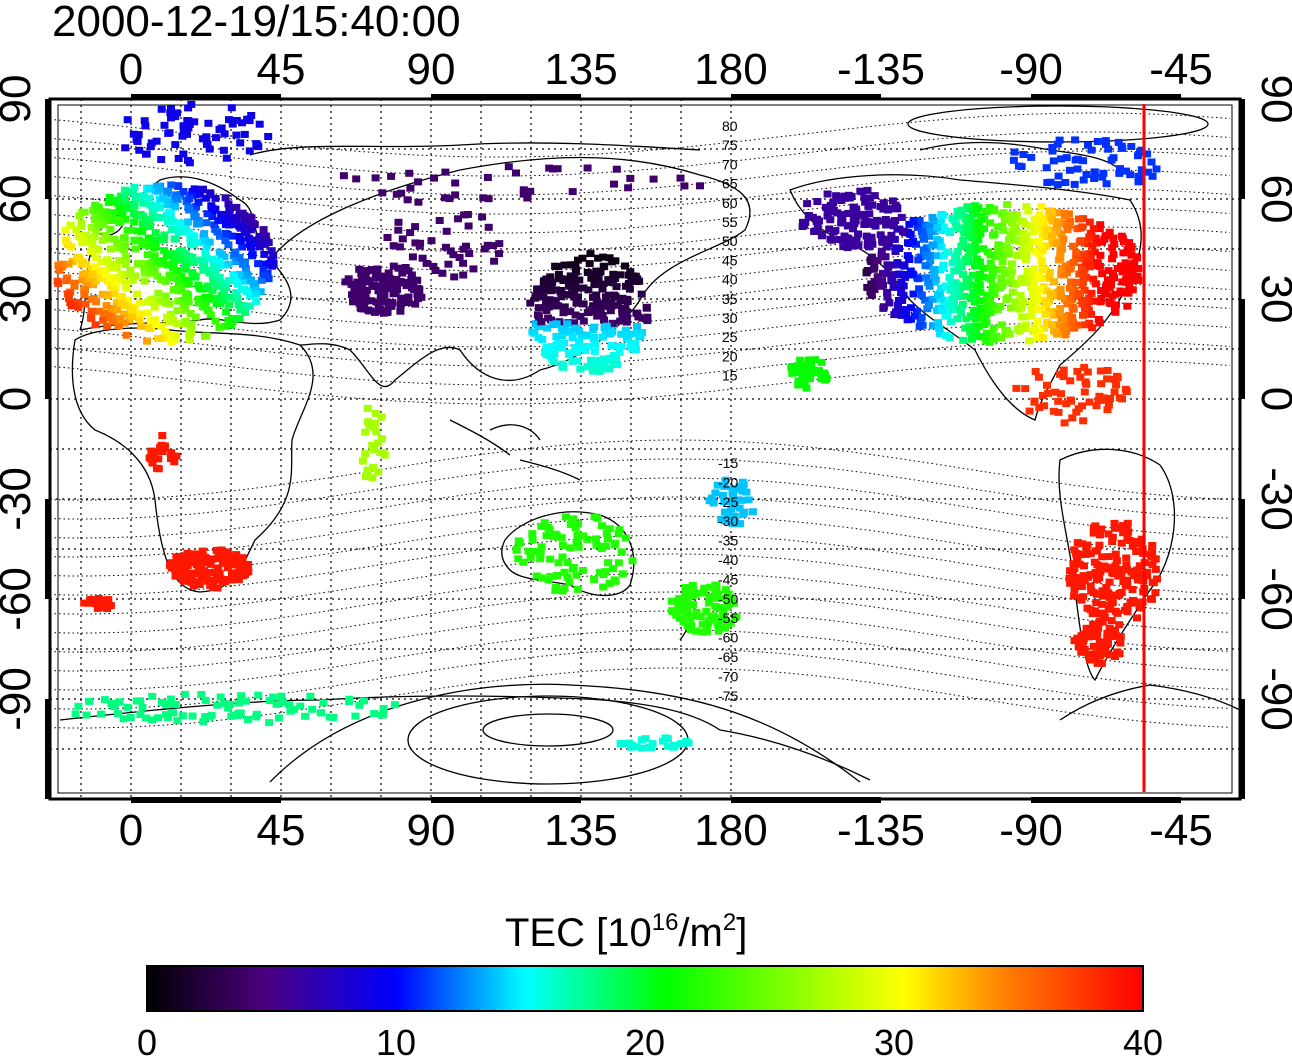 This screenshot has height=1057, width=1292. What do you see at coordinates (730, 126) in the screenshot?
I see `contour-label: 80` at bounding box center [730, 126].